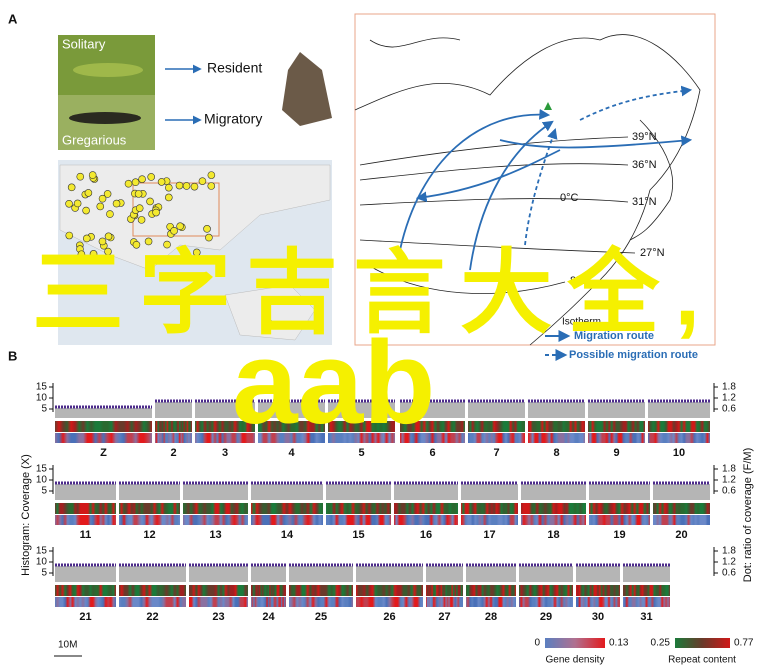  I want to click on chromosome-label: 3, so click(225, 453).